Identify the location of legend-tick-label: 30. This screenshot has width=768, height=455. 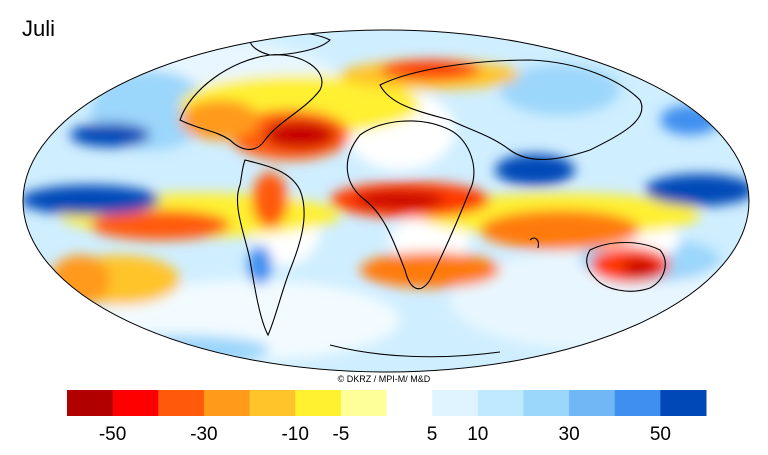
(569, 434).